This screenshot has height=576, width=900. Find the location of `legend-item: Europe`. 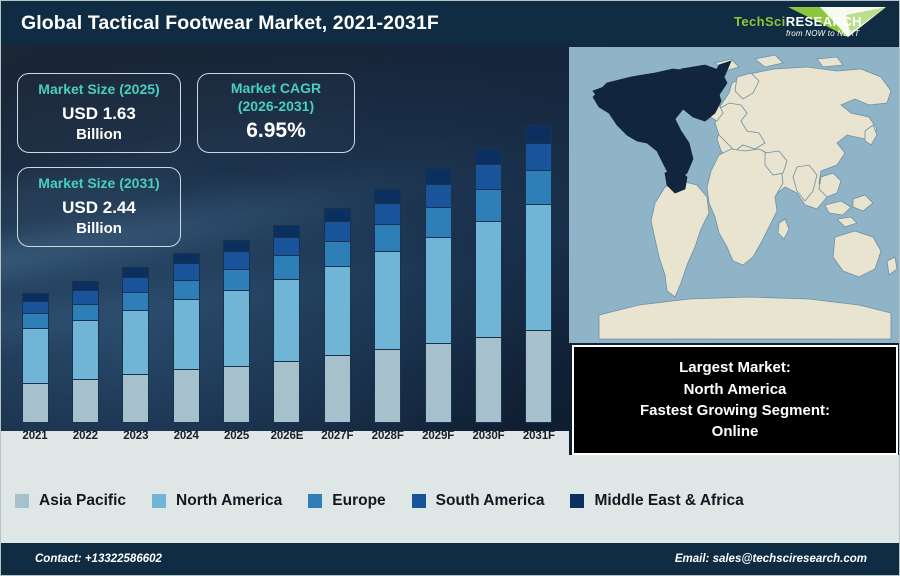

legend-item: Europe is located at coordinates (347, 501).